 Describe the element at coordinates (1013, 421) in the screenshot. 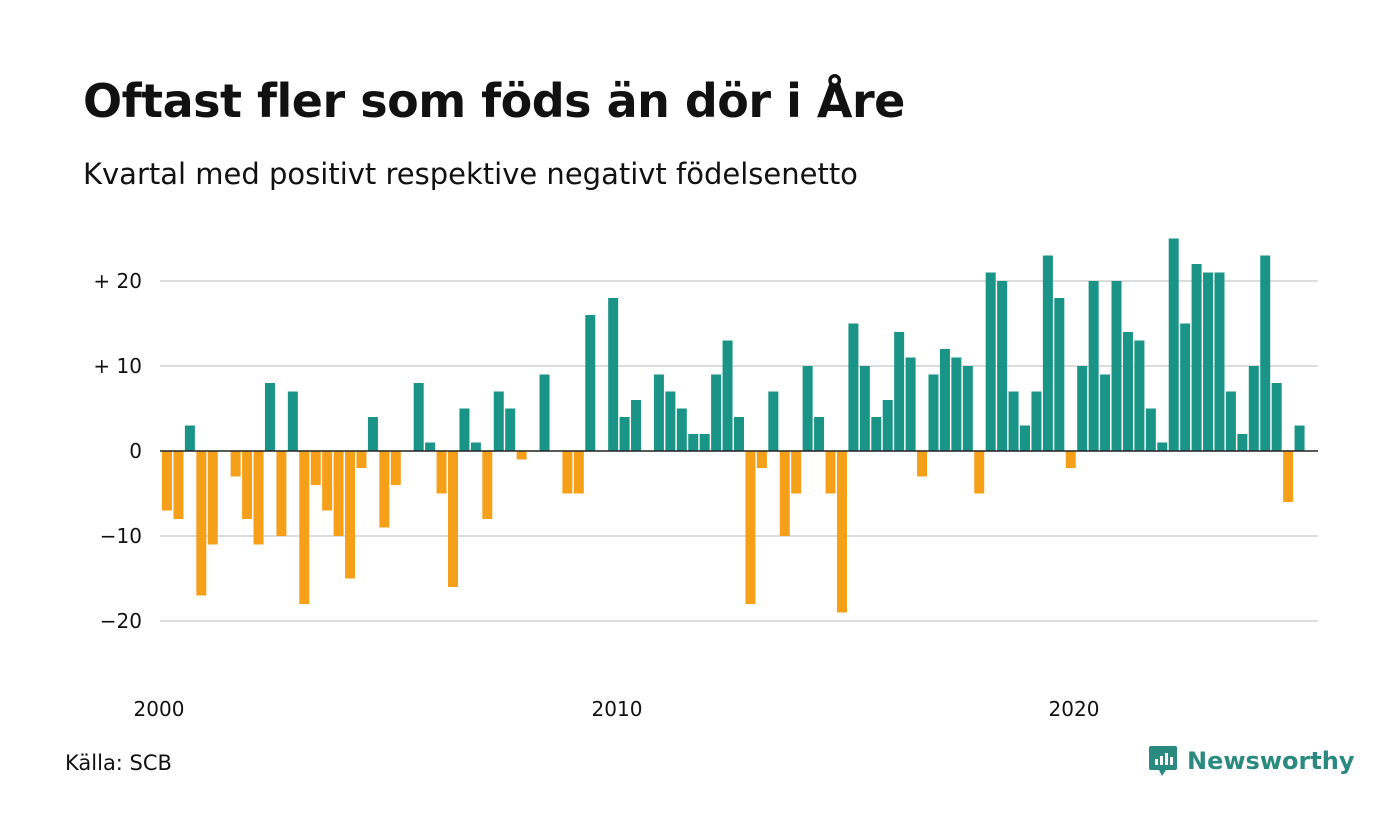

I see `bar-2018-q3` at that location.